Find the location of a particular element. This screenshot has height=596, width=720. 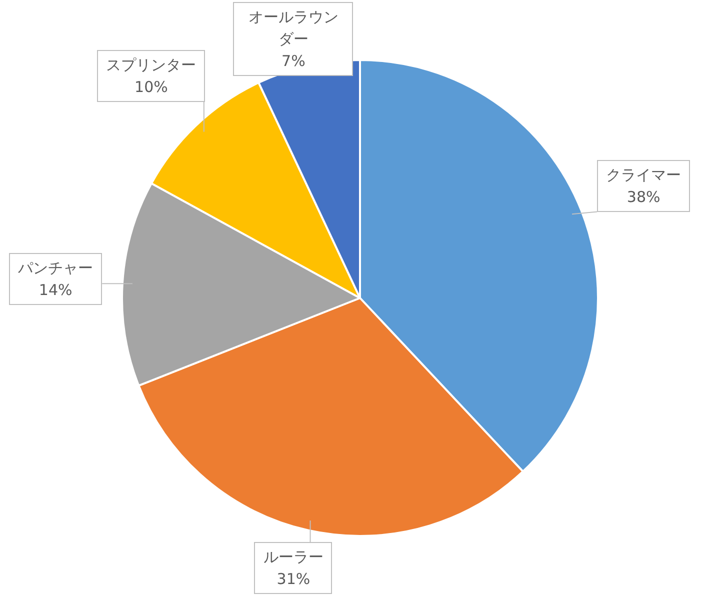

slice-label: パンチャー is located at coordinates (56, 268).